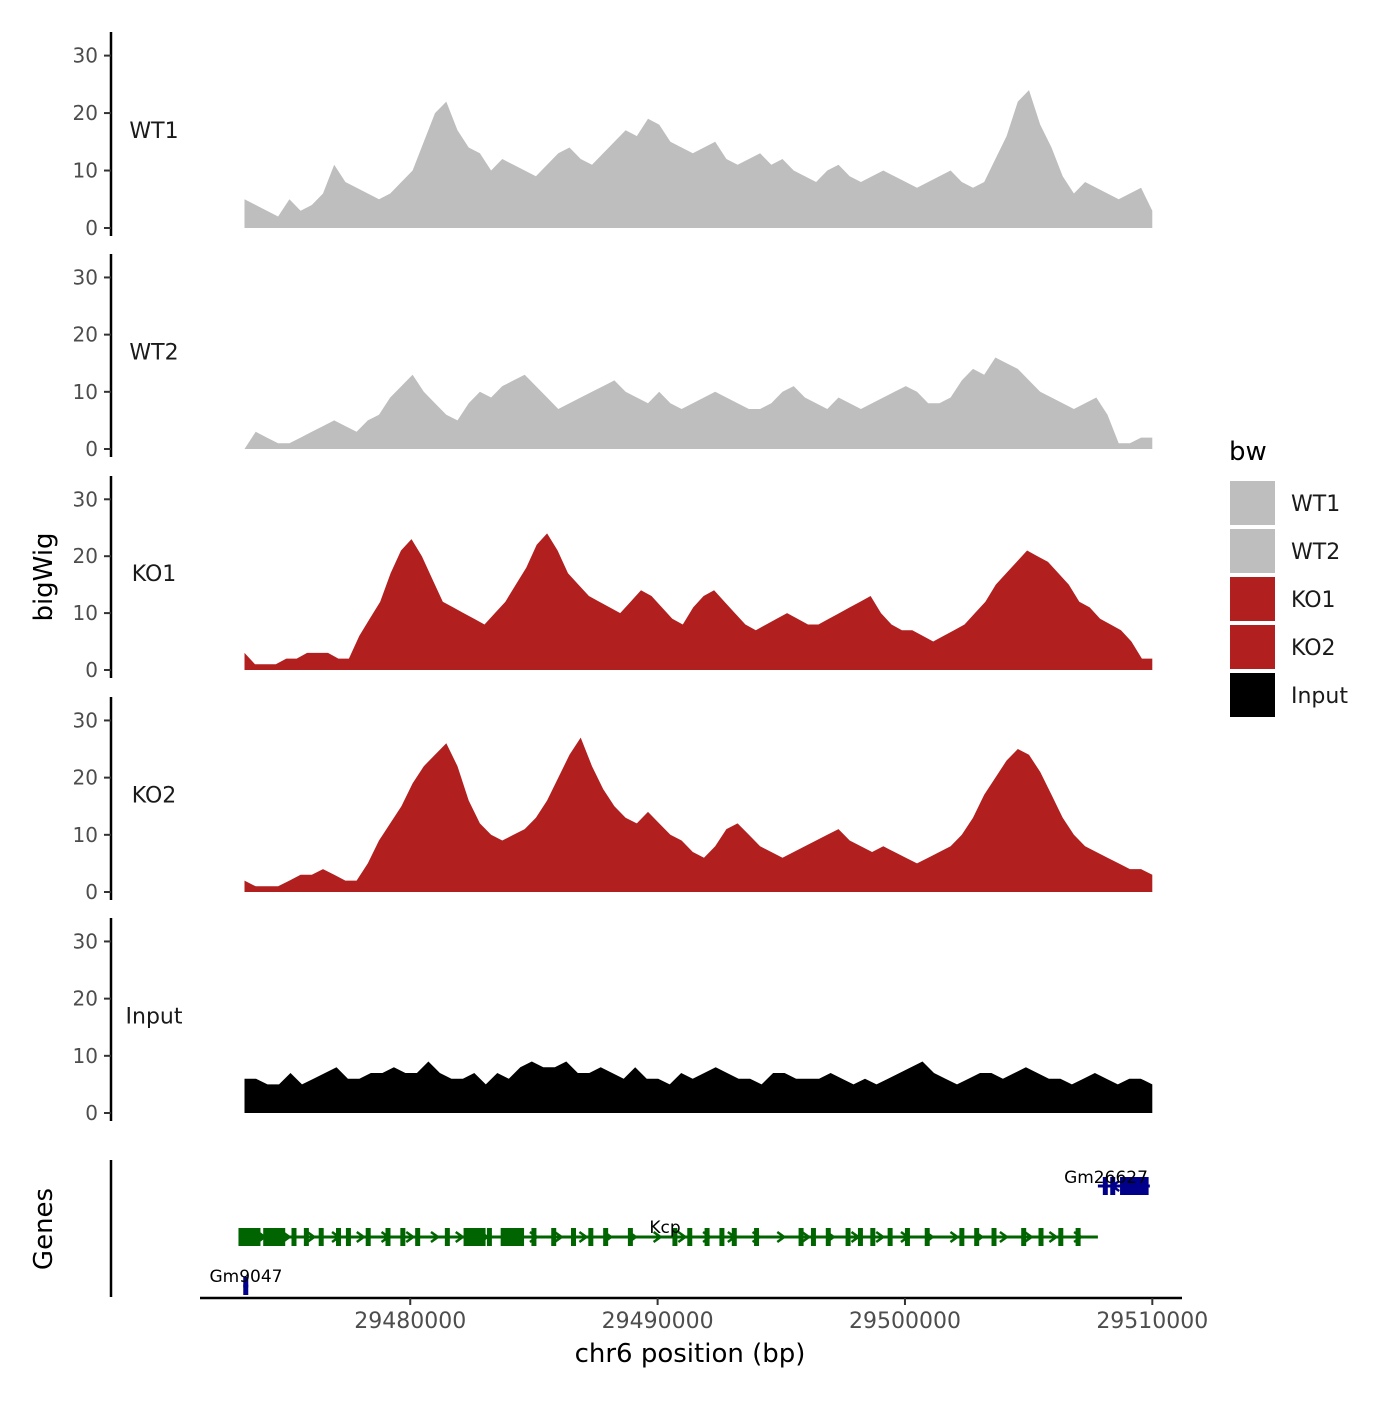 Image resolution: width=1400 pixels, height=1404 pixels. I want to click on legend-label: Input, so click(1319, 696).